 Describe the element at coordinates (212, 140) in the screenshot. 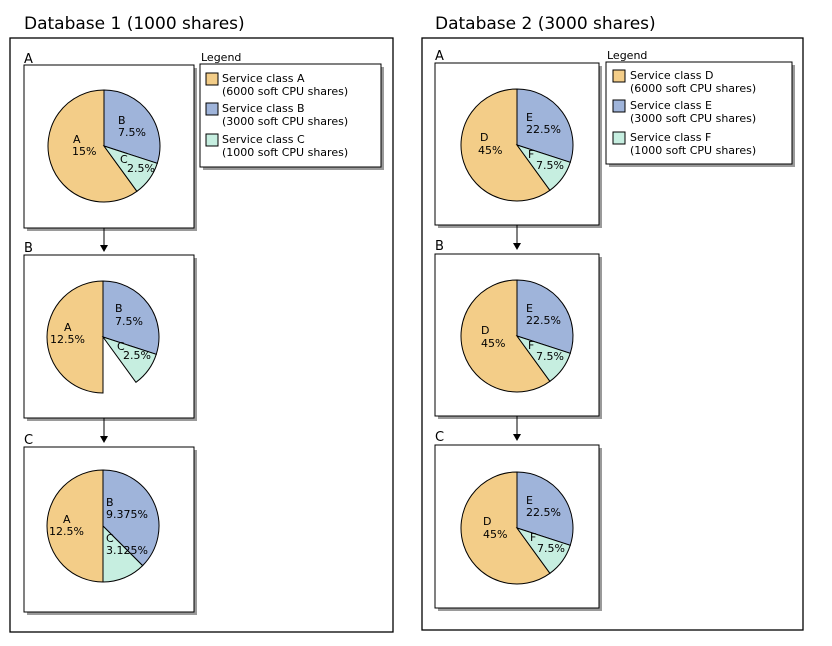

I see `db1-legend-swatch-c` at that location.